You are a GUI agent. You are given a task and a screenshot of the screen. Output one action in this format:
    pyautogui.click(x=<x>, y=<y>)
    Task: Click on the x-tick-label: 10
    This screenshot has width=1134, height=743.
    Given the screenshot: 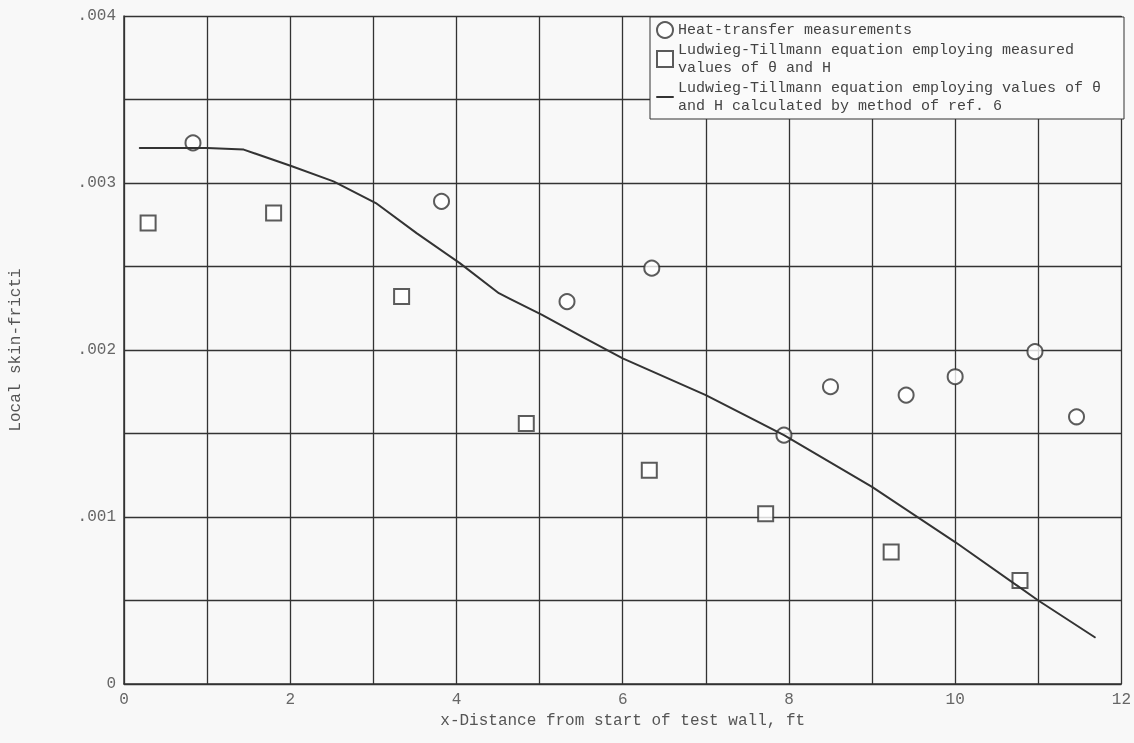 What is the action you would take?
    pyautogui.click(x=955, y=700)
    